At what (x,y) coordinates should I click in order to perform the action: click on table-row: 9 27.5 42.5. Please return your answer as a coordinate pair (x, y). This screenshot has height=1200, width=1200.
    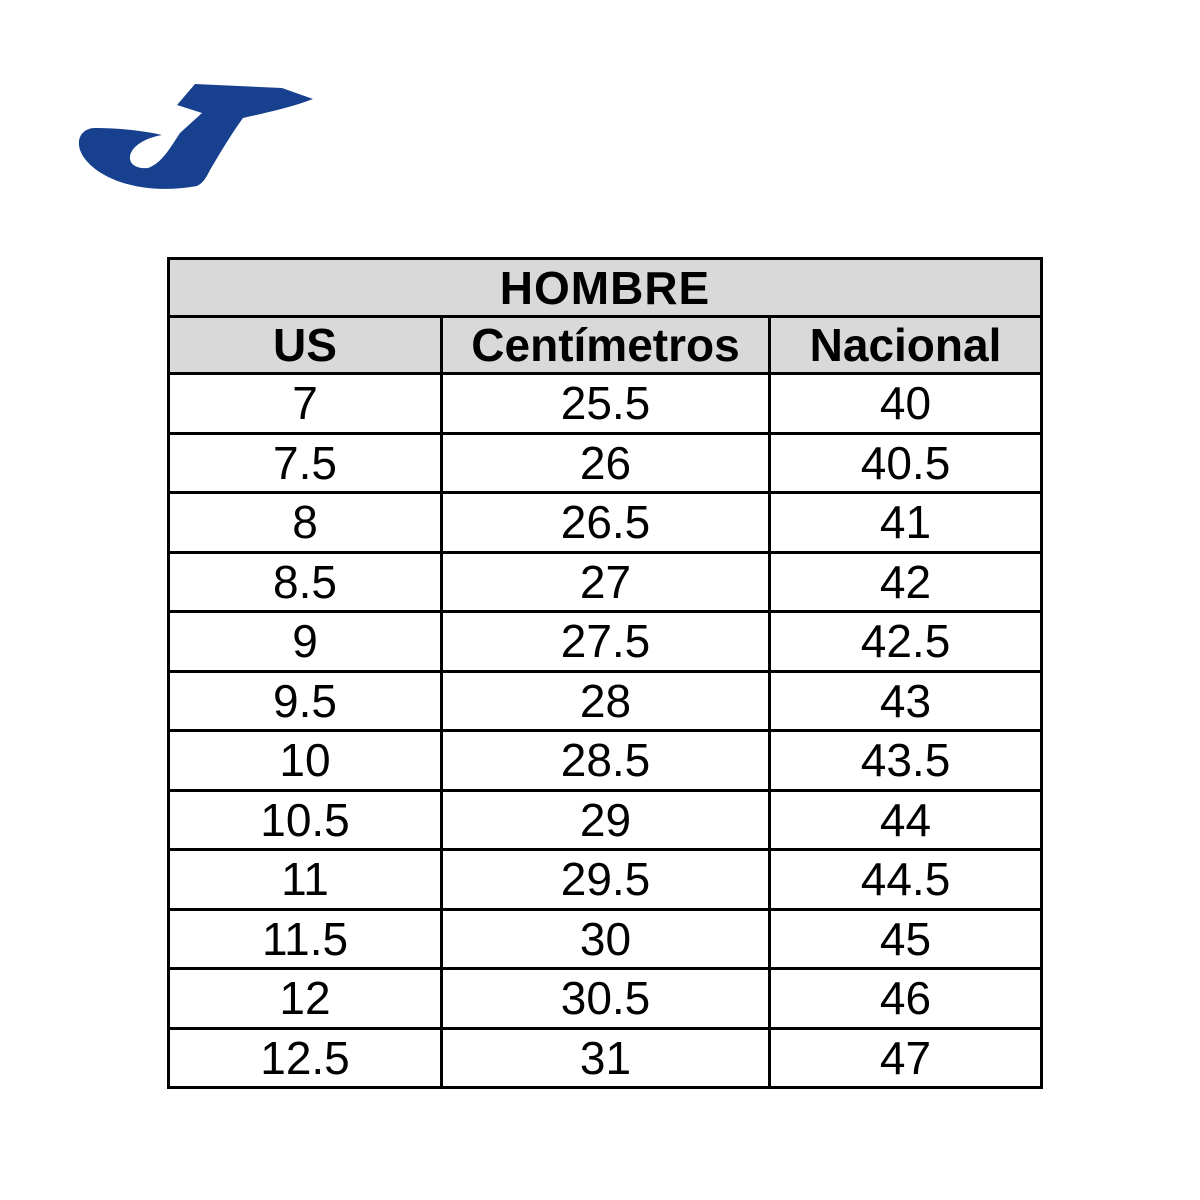
    Looking at the image, I should click on (605, 641).